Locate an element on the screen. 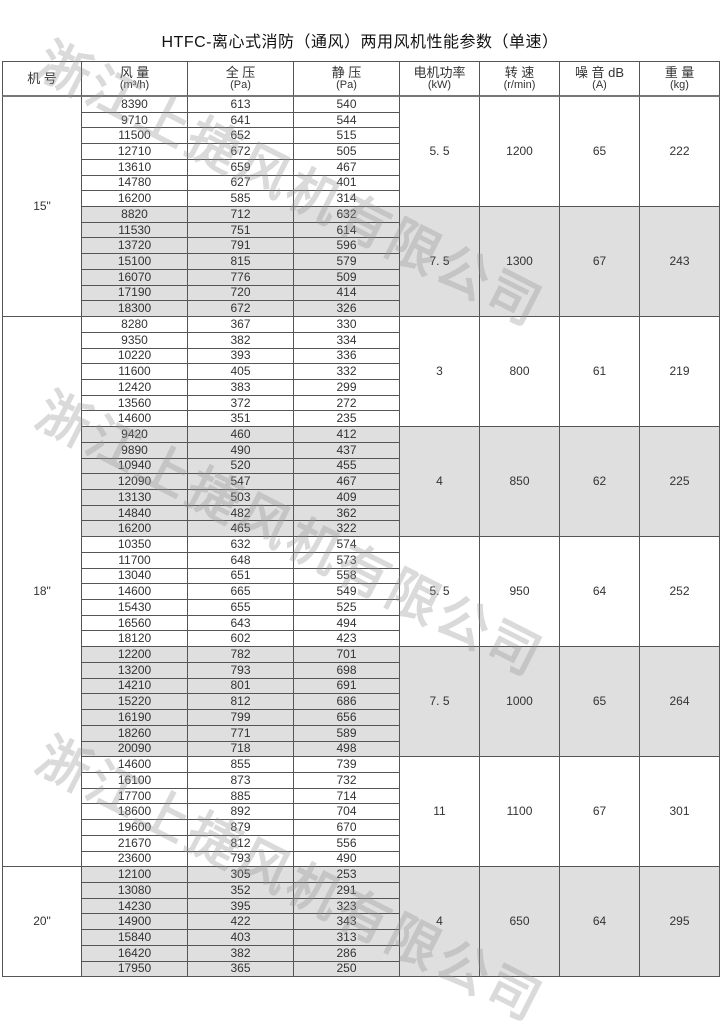 The height and width of the screenshot is (1036, 720). airflow-cell: 17190 is located at coordinates (135, 293).